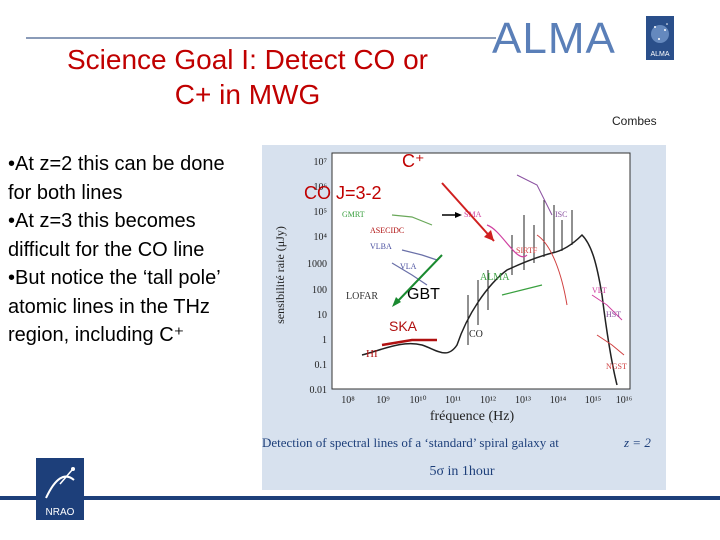 The height and width of the screenshot is (540, 720). What do you see at coordinates (280, 275) in the screenshot?
I see `y-axis-label: sensibilité raie (μJy)` at bounding box center [280, 275].